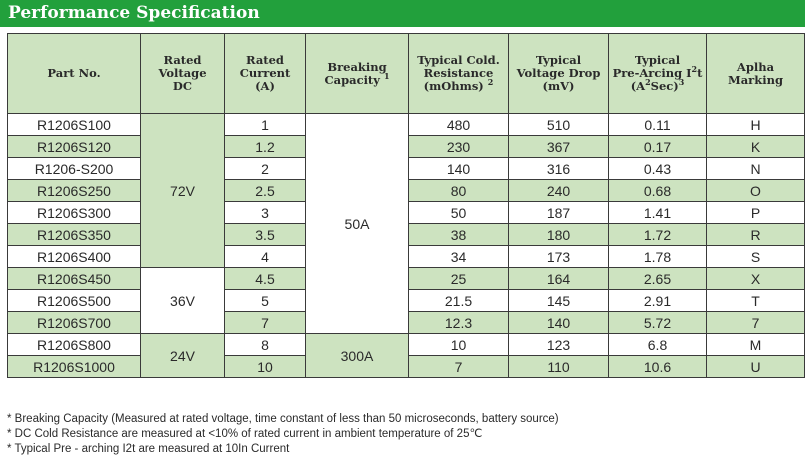 This screenshot has height=461, width=811. What do you see at coordinates (558, 366) in the screenshot?
I see `cell-voltage-drop: 110` at bounding box center [558, 366].